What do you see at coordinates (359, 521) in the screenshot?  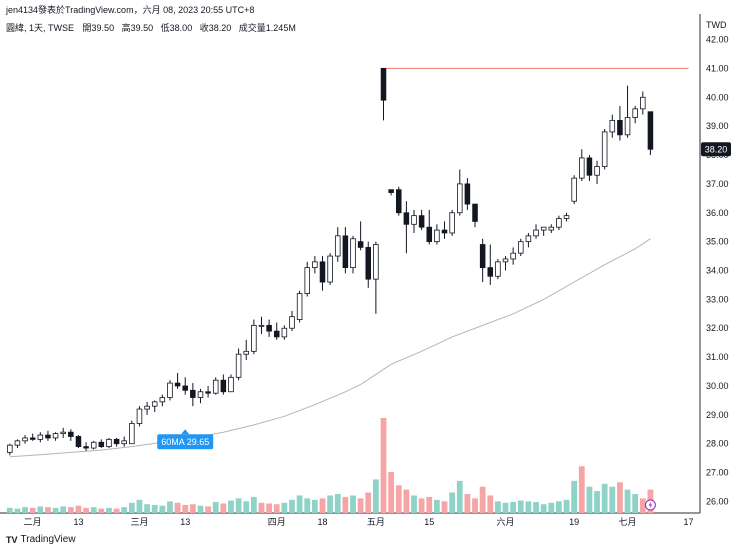 I see `time-axis: 二月 13 三月 13 四月 18 五月 15 六月 19 七月 17` at bounding box center [359, 521].